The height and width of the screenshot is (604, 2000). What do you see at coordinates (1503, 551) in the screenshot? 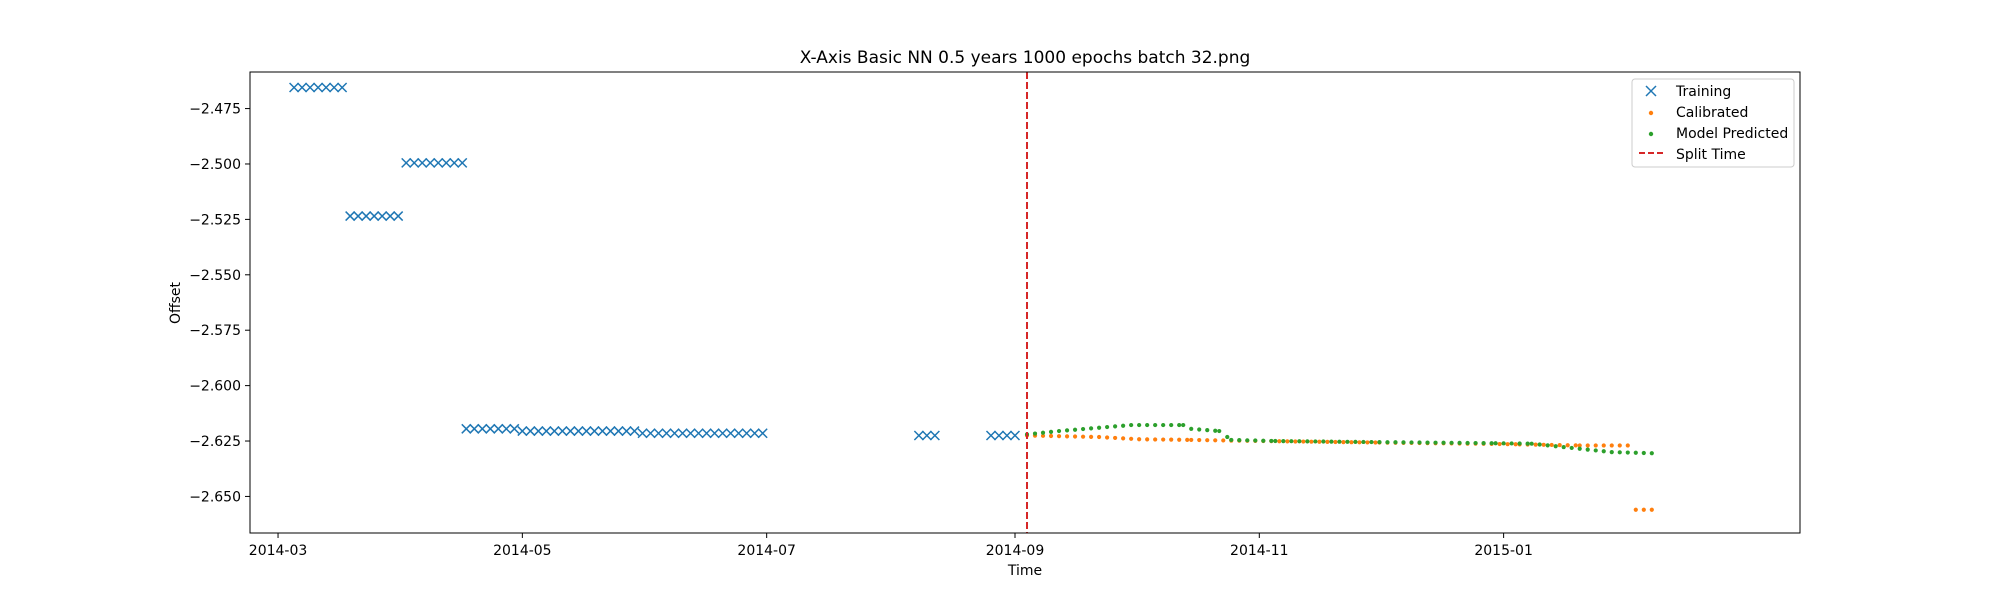
I see `x-tick-label: 2015-01` at bounding box center [1503, 551].